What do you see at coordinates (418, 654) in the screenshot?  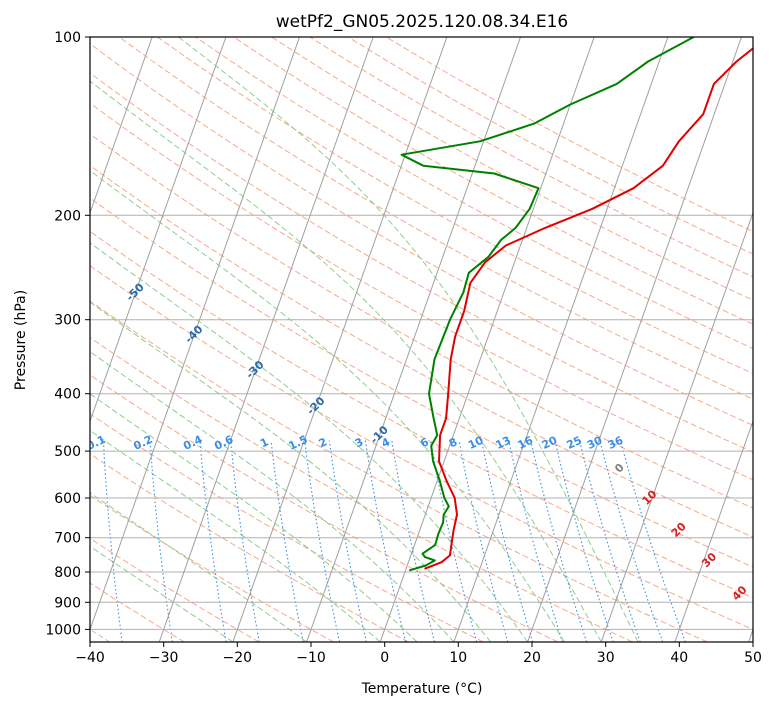 I see `x-axis-ticks: −40 −30 −20 −10 0 10 20 30 40 50` at bounding box center [418, 654].